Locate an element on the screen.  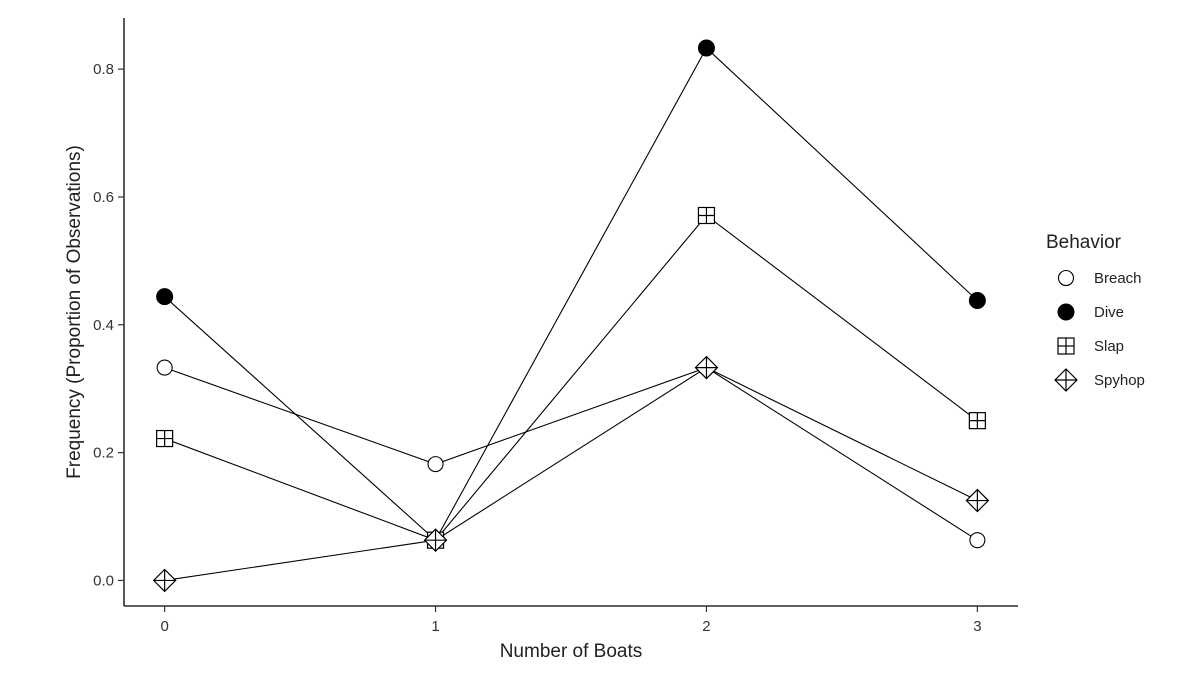
legend-key-dive is located at coordinates (1066, 312).